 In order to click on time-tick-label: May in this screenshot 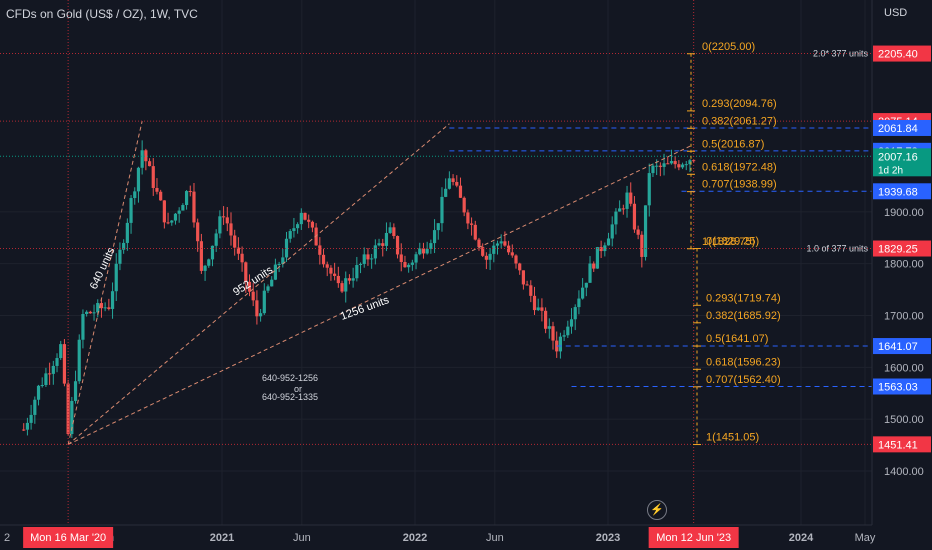, I will do `click(865, 538)`.